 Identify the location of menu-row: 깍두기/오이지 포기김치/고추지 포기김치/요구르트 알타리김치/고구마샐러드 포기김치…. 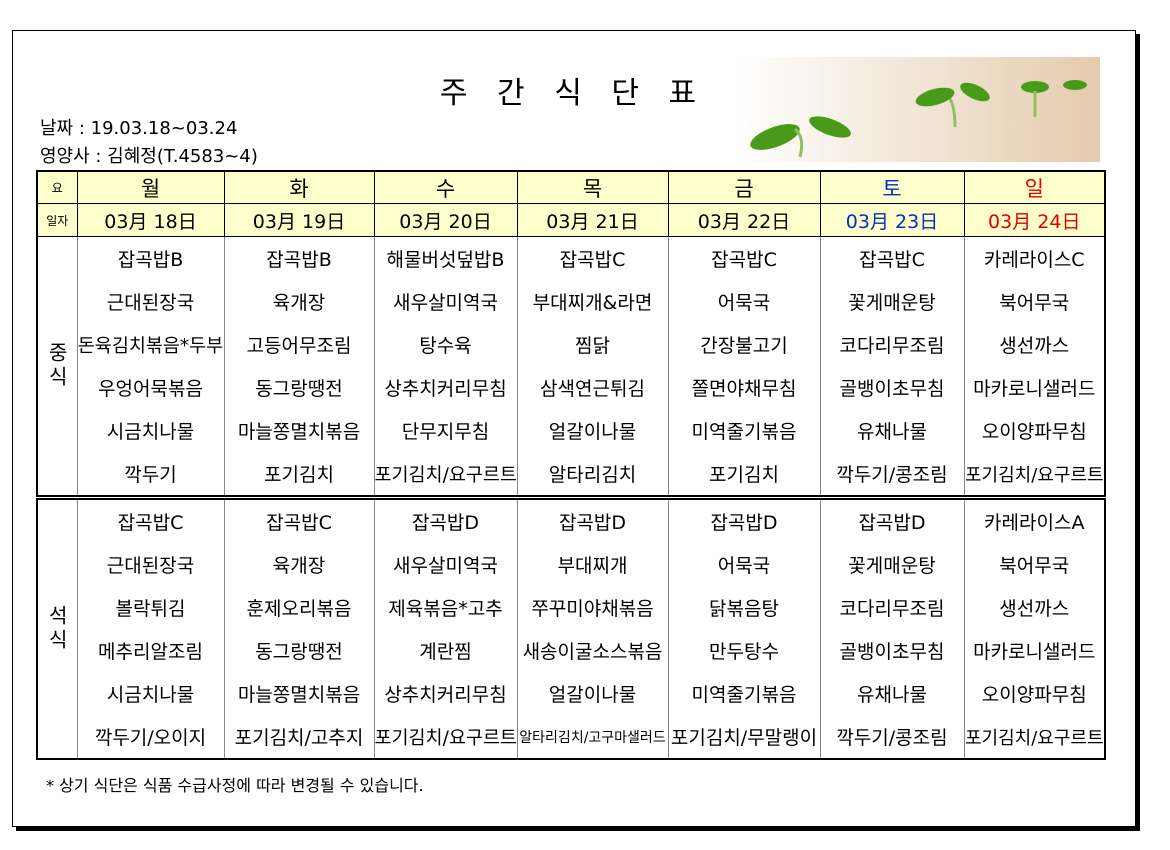
(571, 737).